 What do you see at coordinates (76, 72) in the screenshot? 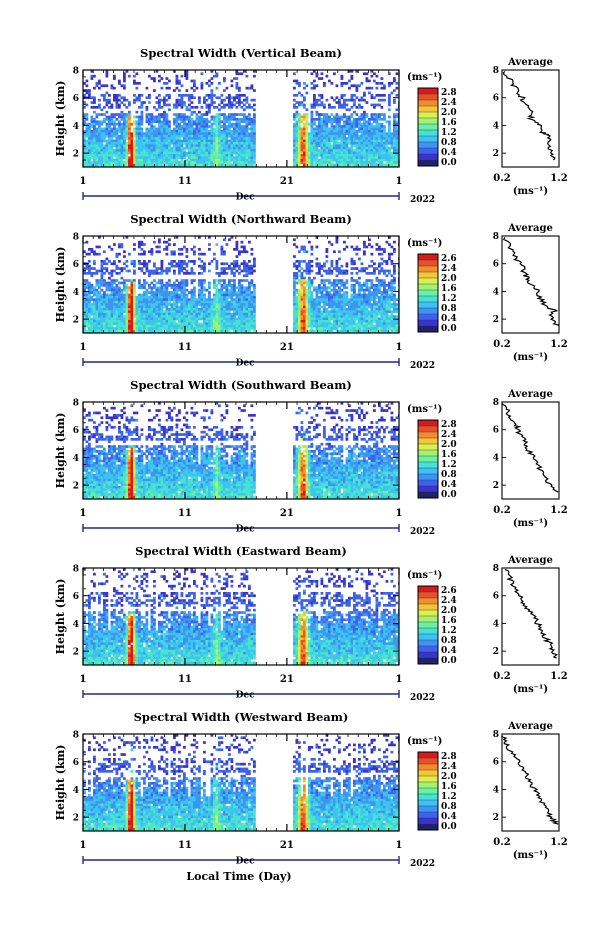
I see `y-tick-label: 8` at bounding box center [76, 72].